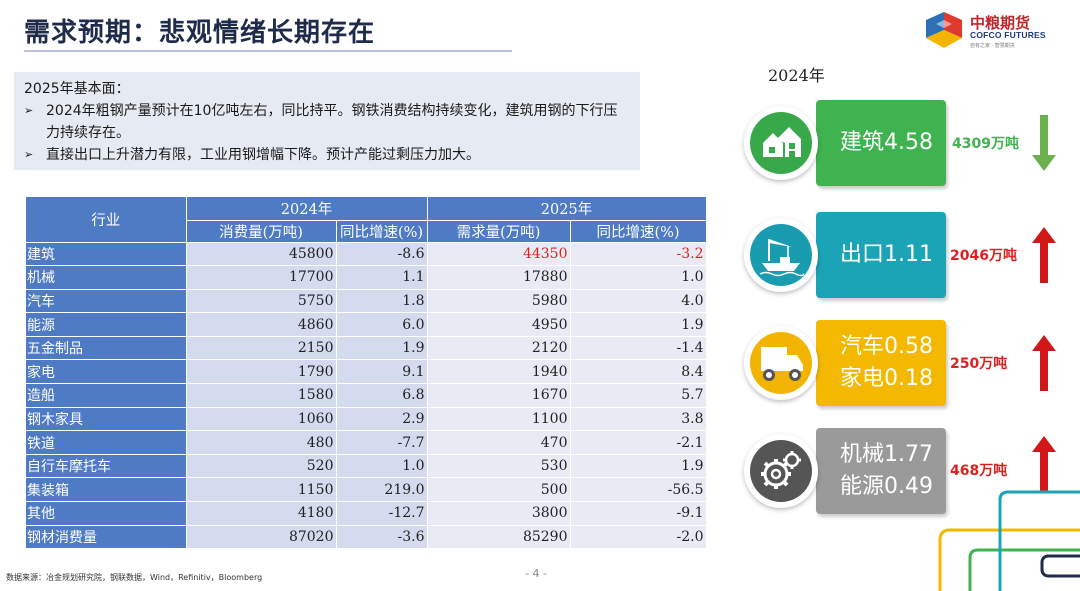 The height and width of the screenshot is (591, 1080). What do you see at coordinates (106, 442) in the screenshot?
I see `industry-cell: 铁道` at bounding box center [106, 442].